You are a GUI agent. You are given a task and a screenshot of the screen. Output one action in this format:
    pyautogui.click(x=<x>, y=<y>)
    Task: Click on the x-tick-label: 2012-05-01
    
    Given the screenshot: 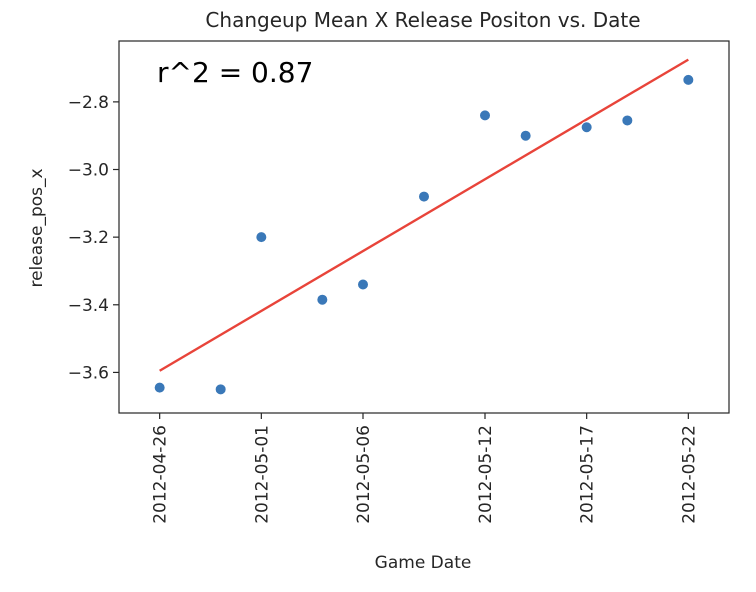 What is the action you would take?
    pyautogui.click(x=262, y=474)
    